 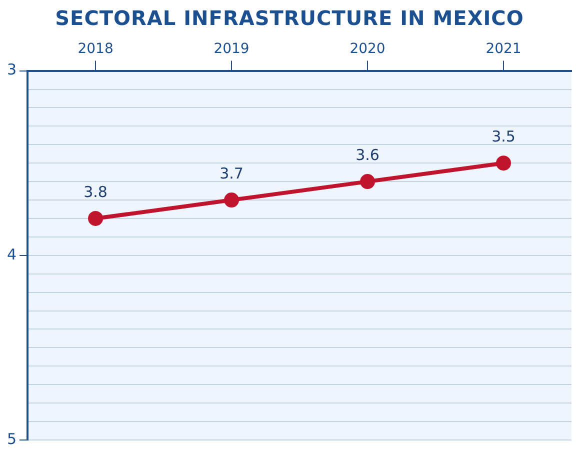 I want to click on y-tick-label: 4, so click(x=11, y=254).